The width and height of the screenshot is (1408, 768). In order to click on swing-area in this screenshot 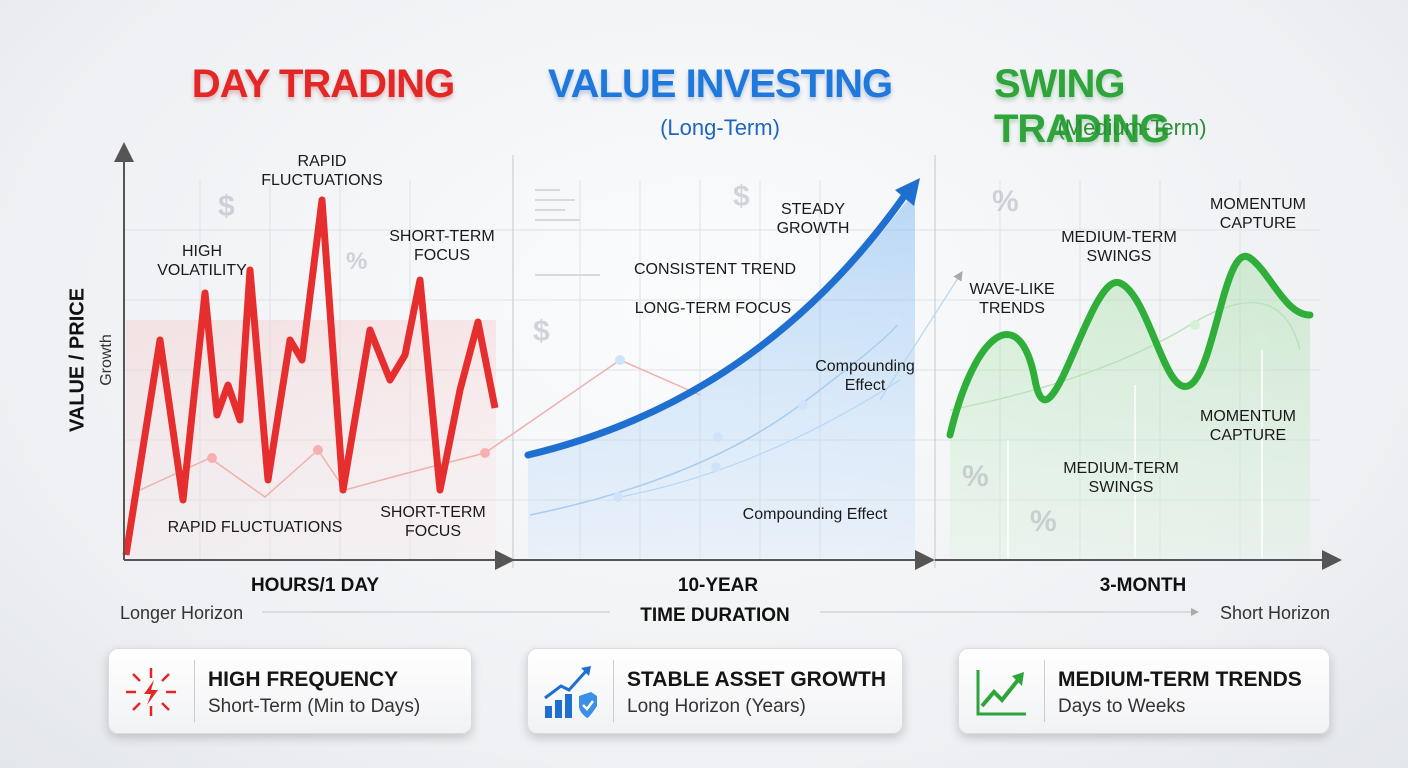, I will do `click(1130, 407)`.